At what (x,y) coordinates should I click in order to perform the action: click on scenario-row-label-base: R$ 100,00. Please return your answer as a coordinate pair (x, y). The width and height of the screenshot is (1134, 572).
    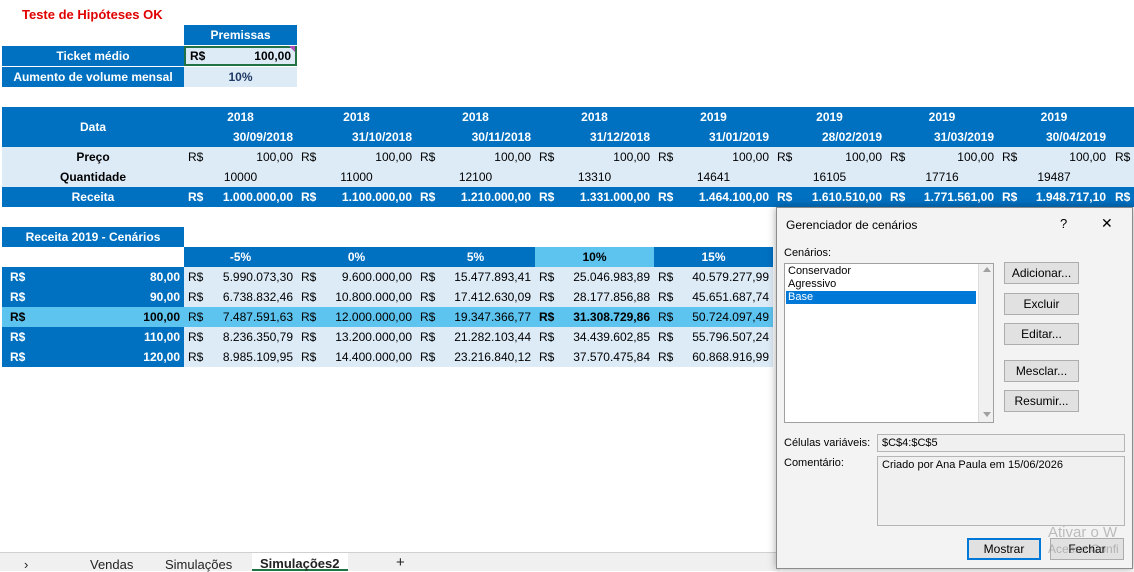
    Looking at the image, I should click on (95, 317).